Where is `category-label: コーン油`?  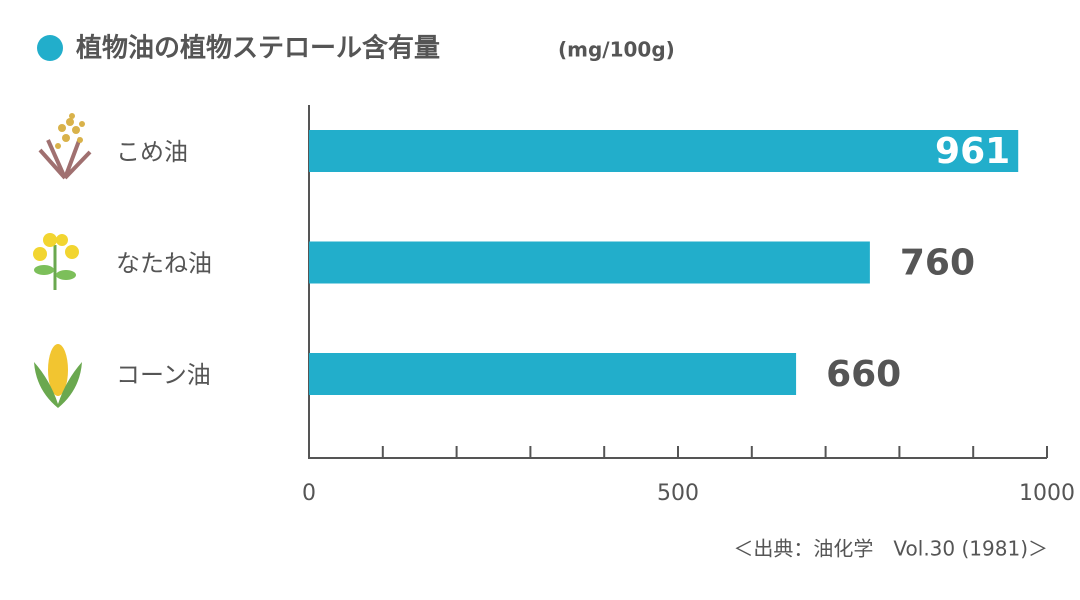
category-label: コーン油 is located at coordinates (163, 375).